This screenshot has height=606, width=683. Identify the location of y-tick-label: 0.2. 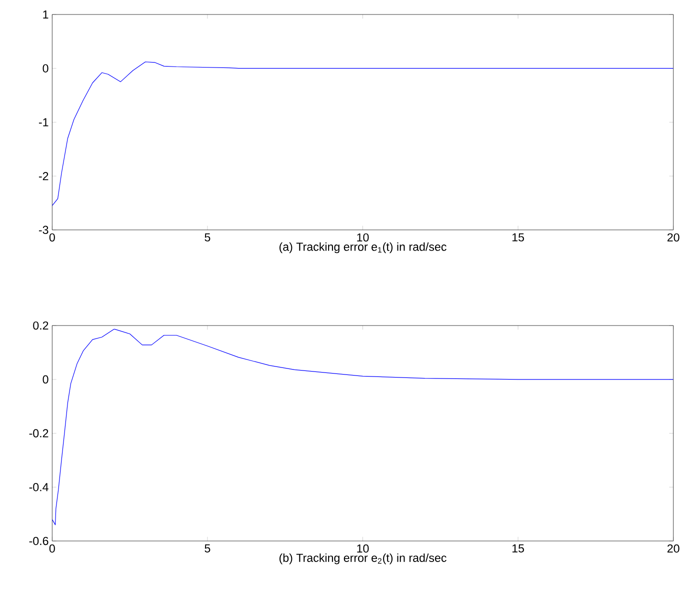
(40, 326).